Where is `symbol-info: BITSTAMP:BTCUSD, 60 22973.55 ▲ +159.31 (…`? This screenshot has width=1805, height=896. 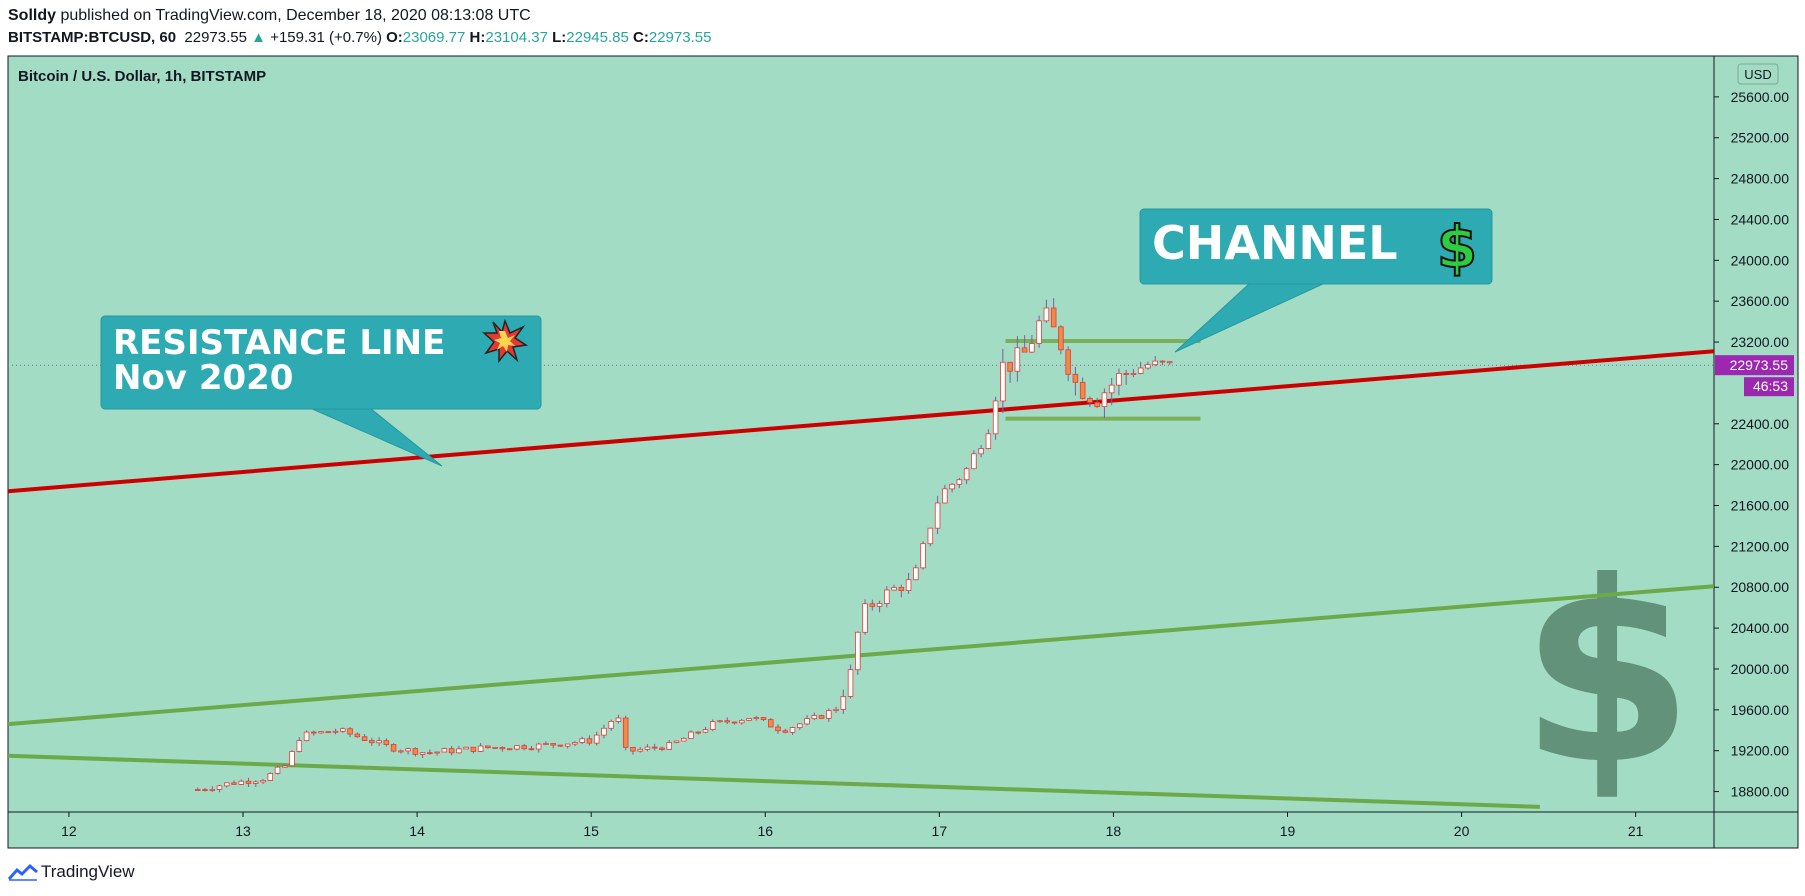
symbol-info: BITSTAMP:BTCUSD, 60 22973.55 ▲ +159.31 (… is located at coordinates (359, 37).